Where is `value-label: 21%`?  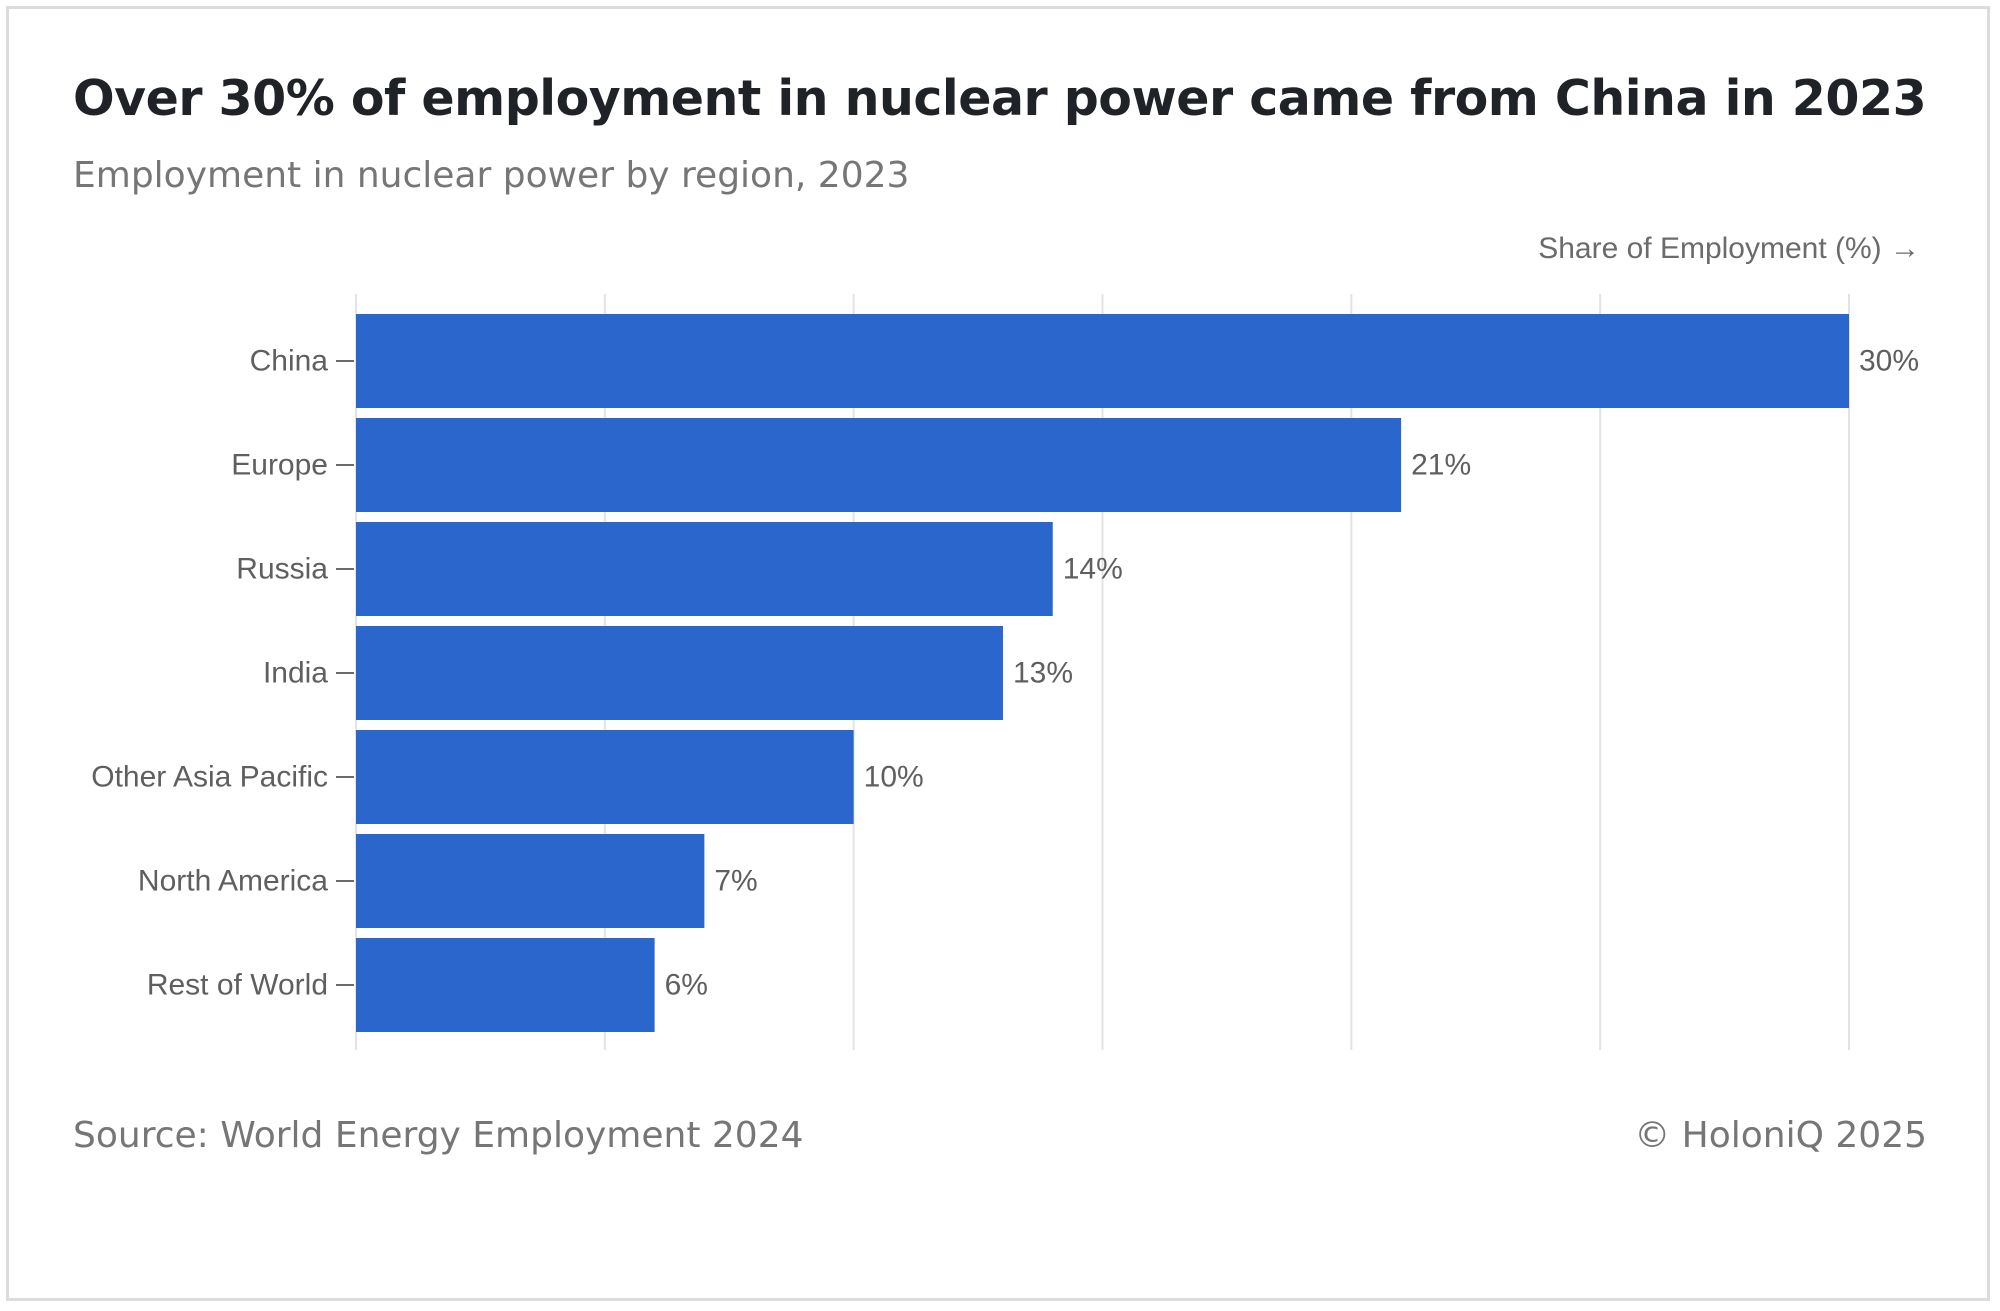
value-label: 21% is located at coordinates (1441, 465).